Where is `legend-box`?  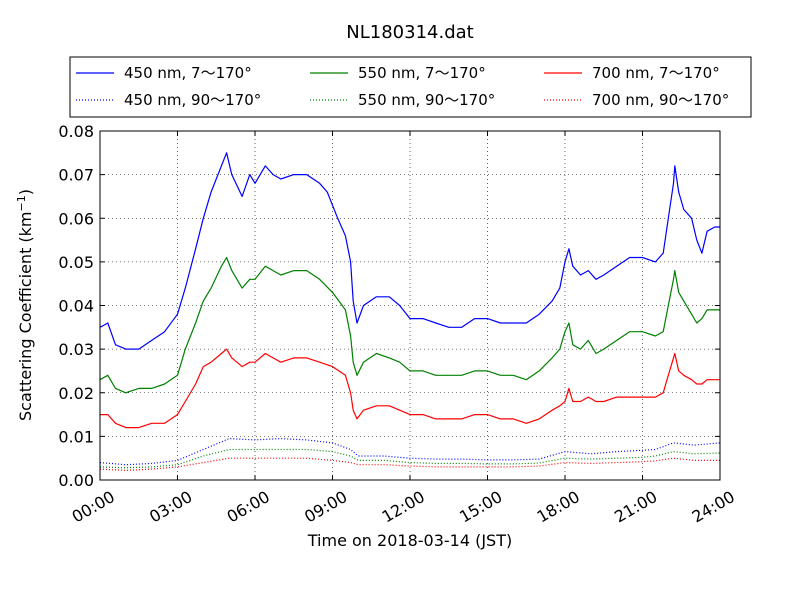
legend-box is located at coordinates (410, 87).